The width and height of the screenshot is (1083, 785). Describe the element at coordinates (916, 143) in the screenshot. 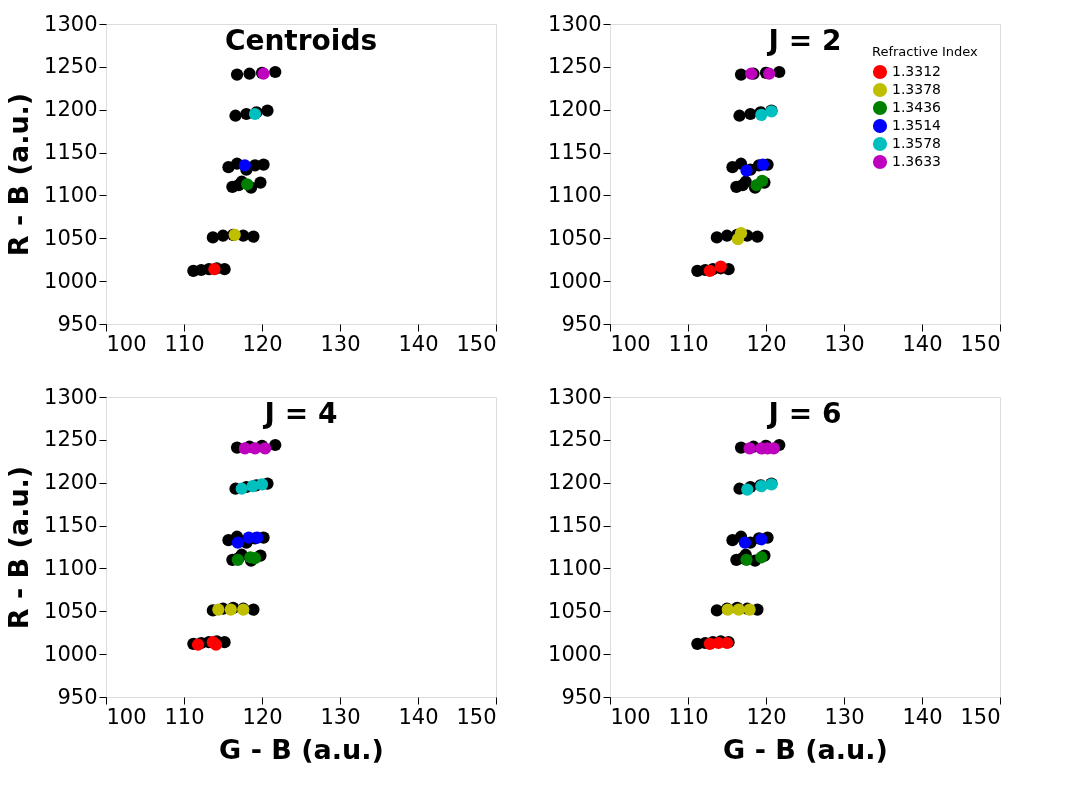

I see `legend-label: 1.3578` at that location.